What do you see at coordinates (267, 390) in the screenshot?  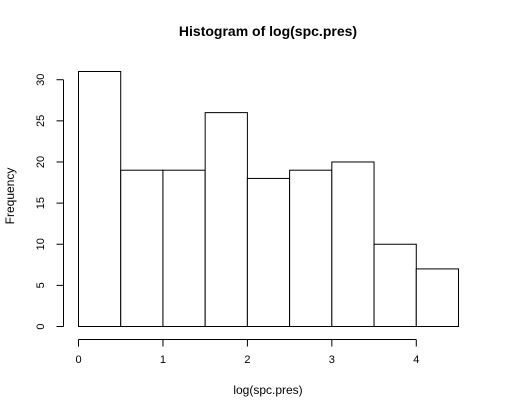 I see `x-axis-label: log(spc.pres)` at bounding box center [267, 390].